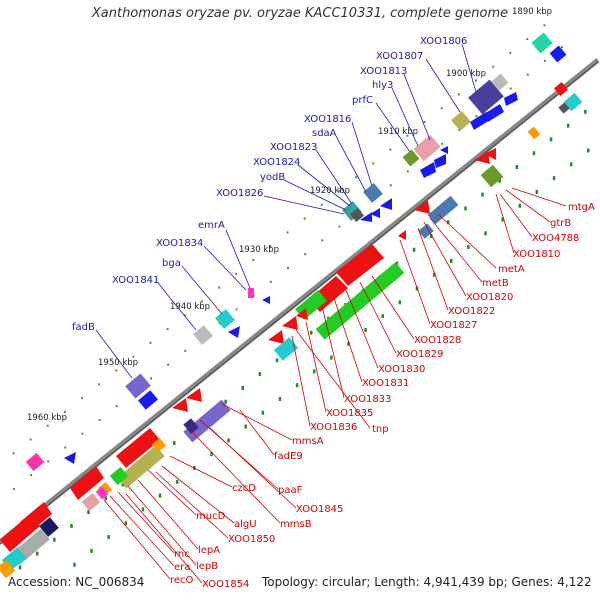 The width and height of the screenshot is (600, 600). I want to click on tick-label-1940: 1940 kbp, so click(190, 307).